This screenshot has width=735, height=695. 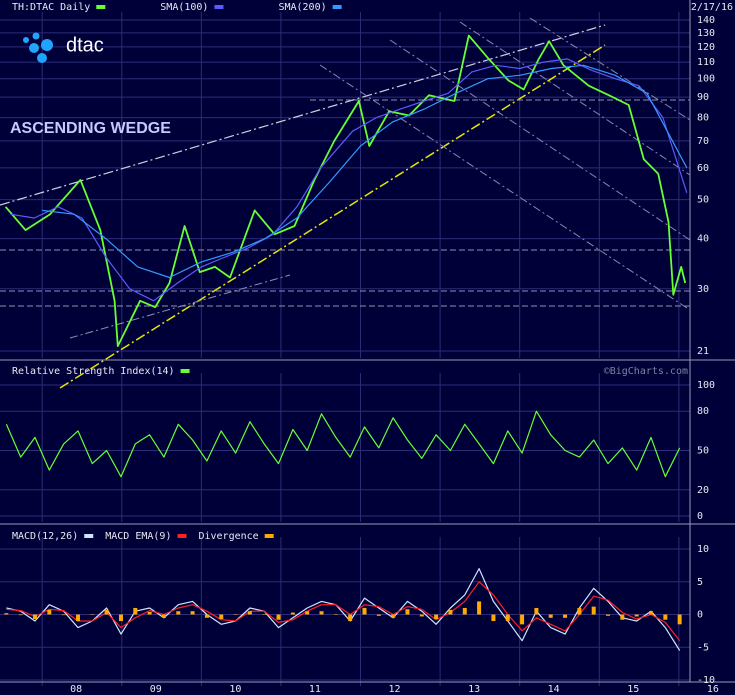 What do you see at coordinates (63, 47) in the screenshot?
I see `logo: dtac` at bounding box center [63, 47].